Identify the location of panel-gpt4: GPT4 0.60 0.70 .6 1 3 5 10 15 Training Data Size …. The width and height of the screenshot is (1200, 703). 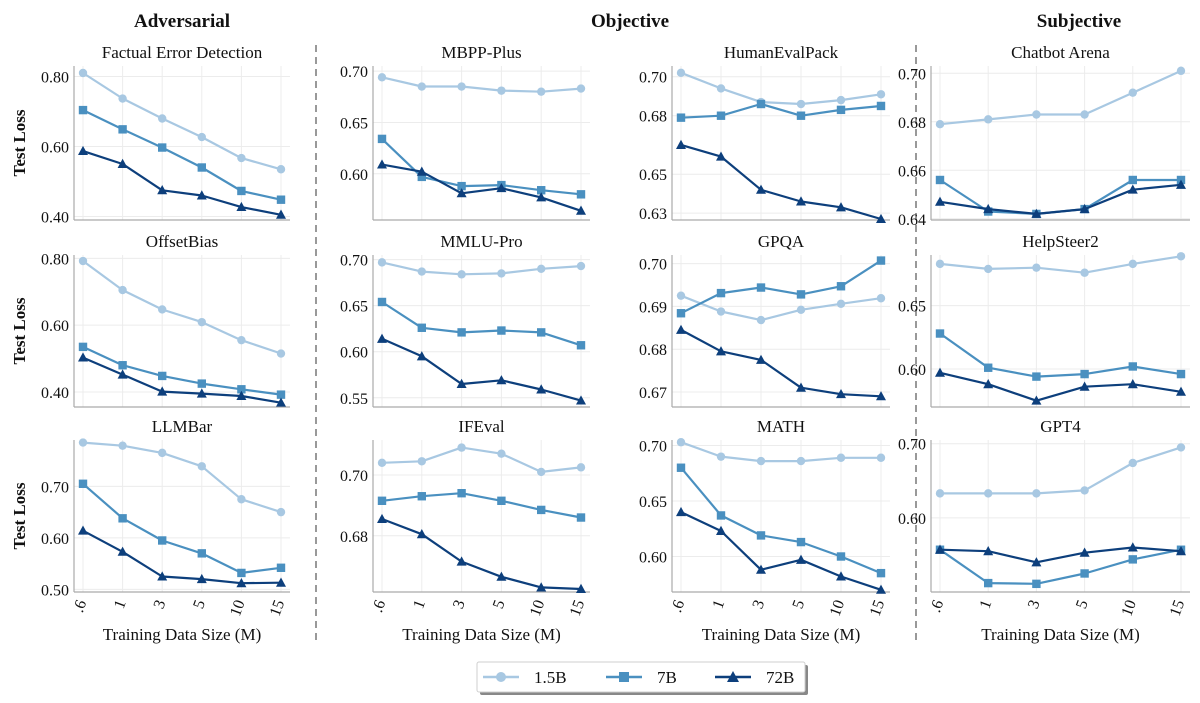
(1044, 530).